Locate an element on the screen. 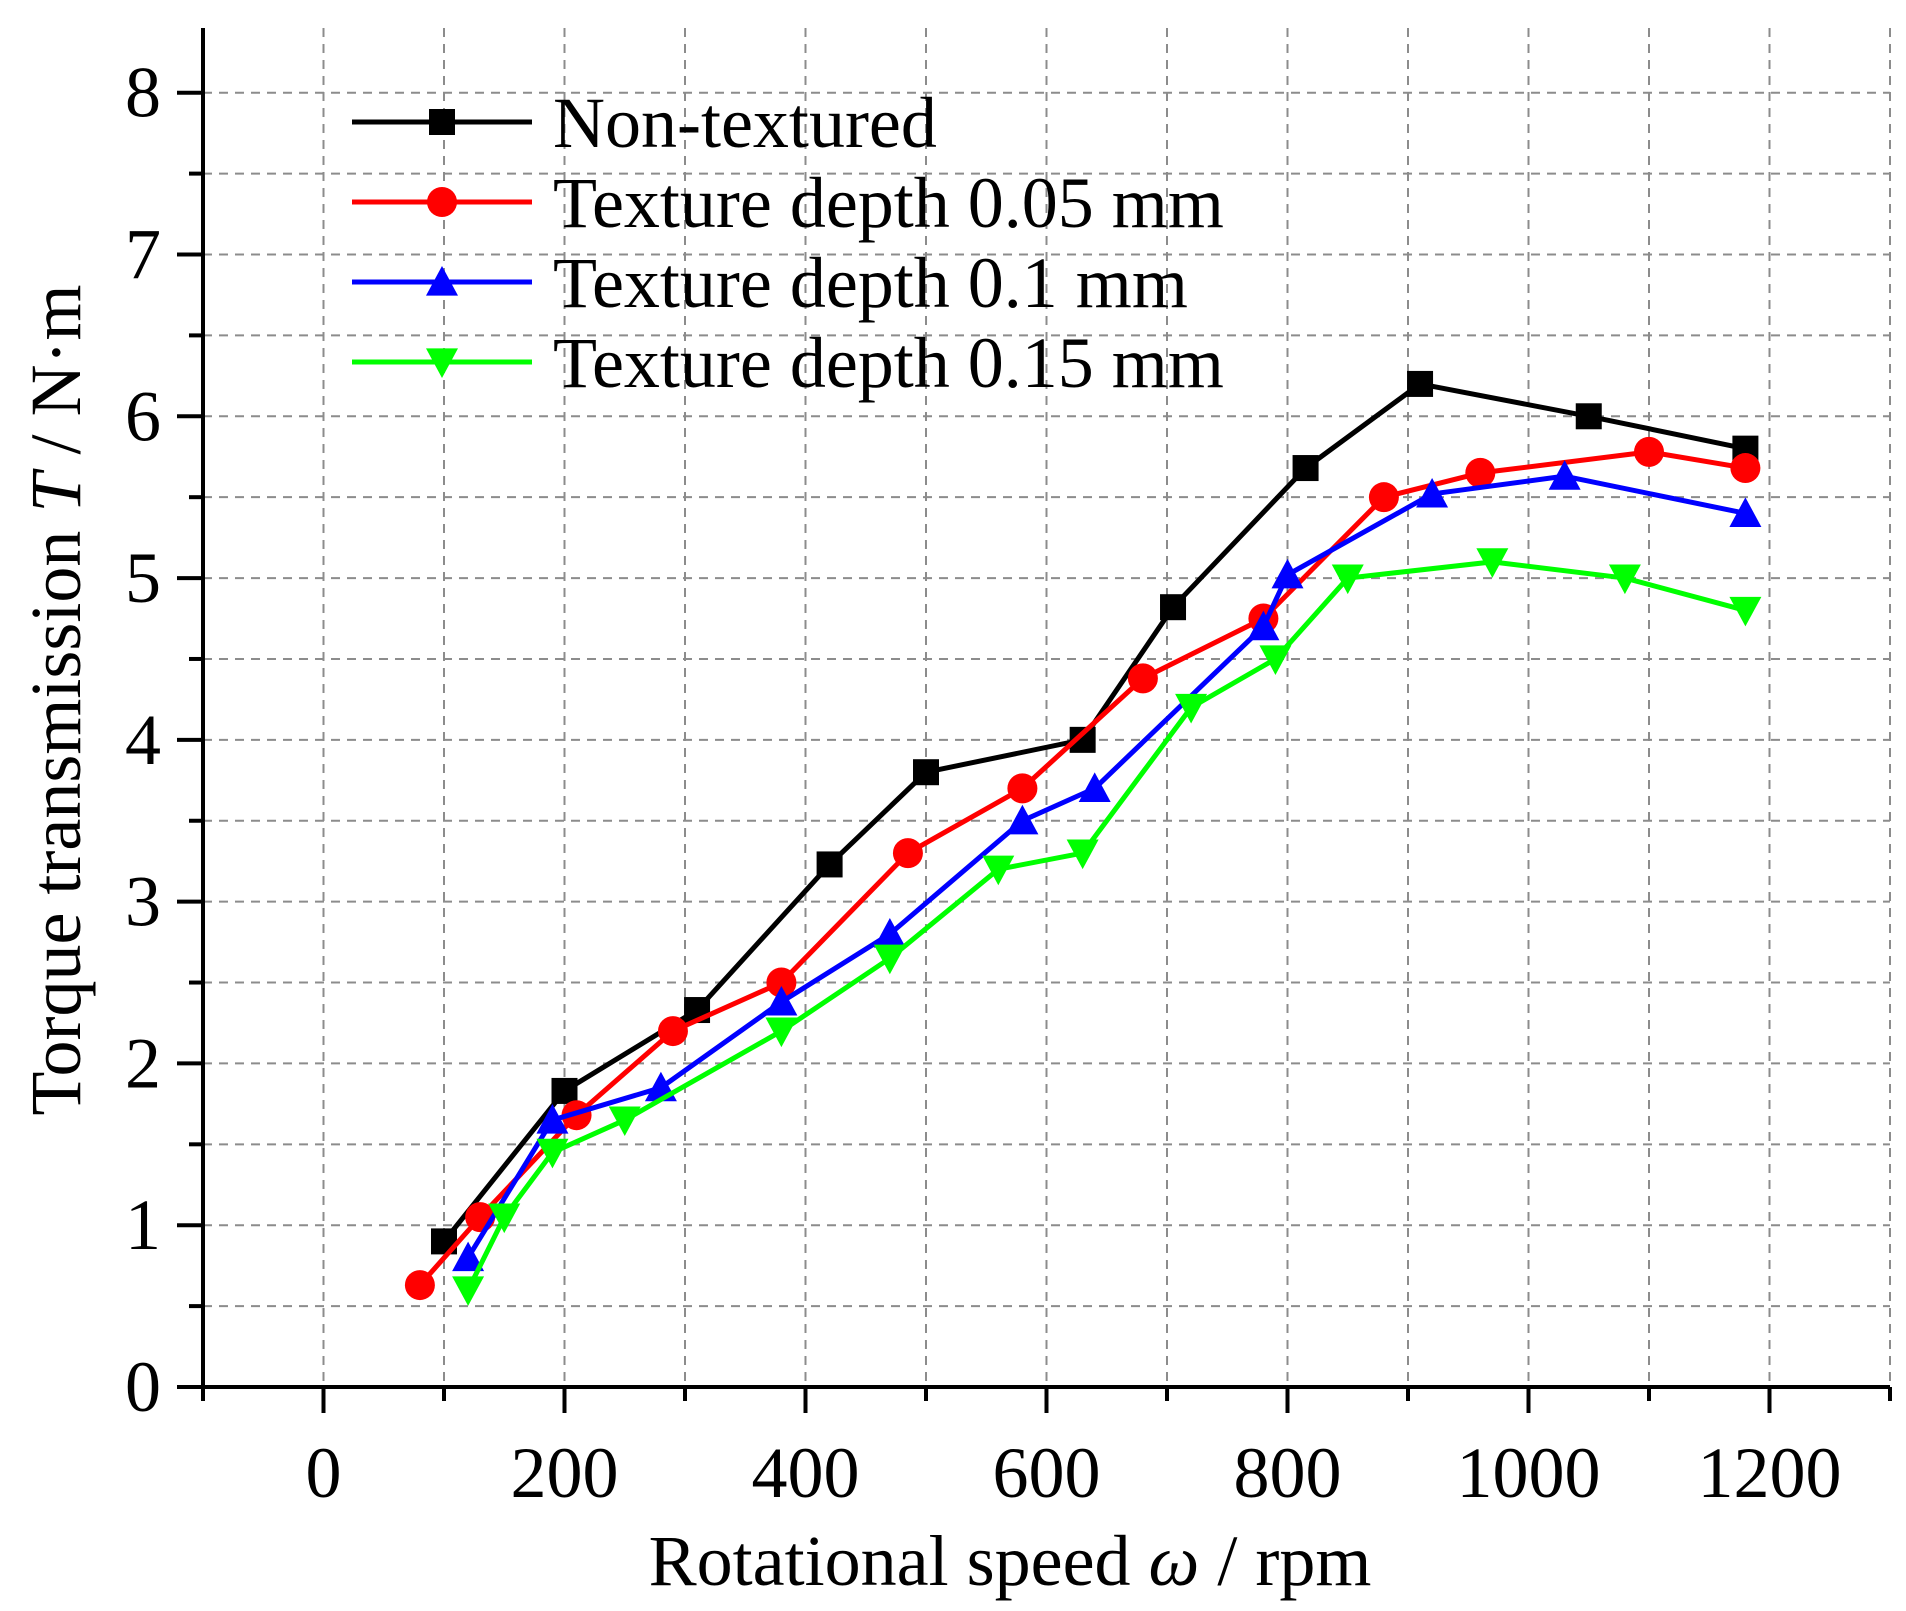  legend-label: Texture depth 0.15 mm is located at coordinates (888, 363).